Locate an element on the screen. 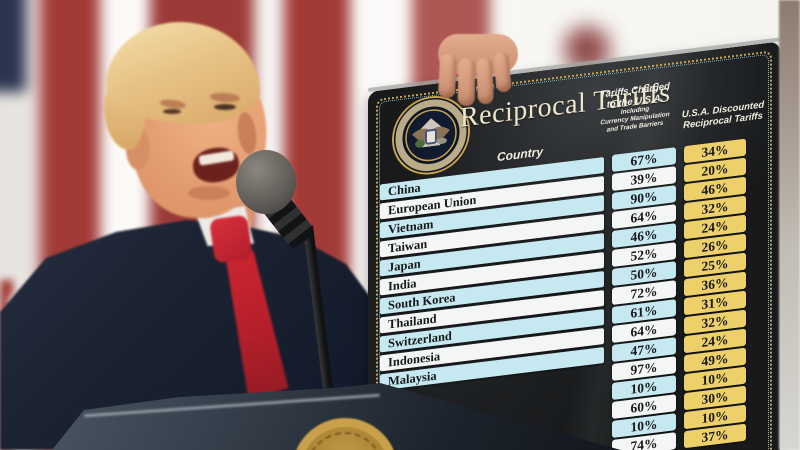 The height and width of the screenshot is (450, 800). presidential-seal-icon is located at coordinates (431, 135).